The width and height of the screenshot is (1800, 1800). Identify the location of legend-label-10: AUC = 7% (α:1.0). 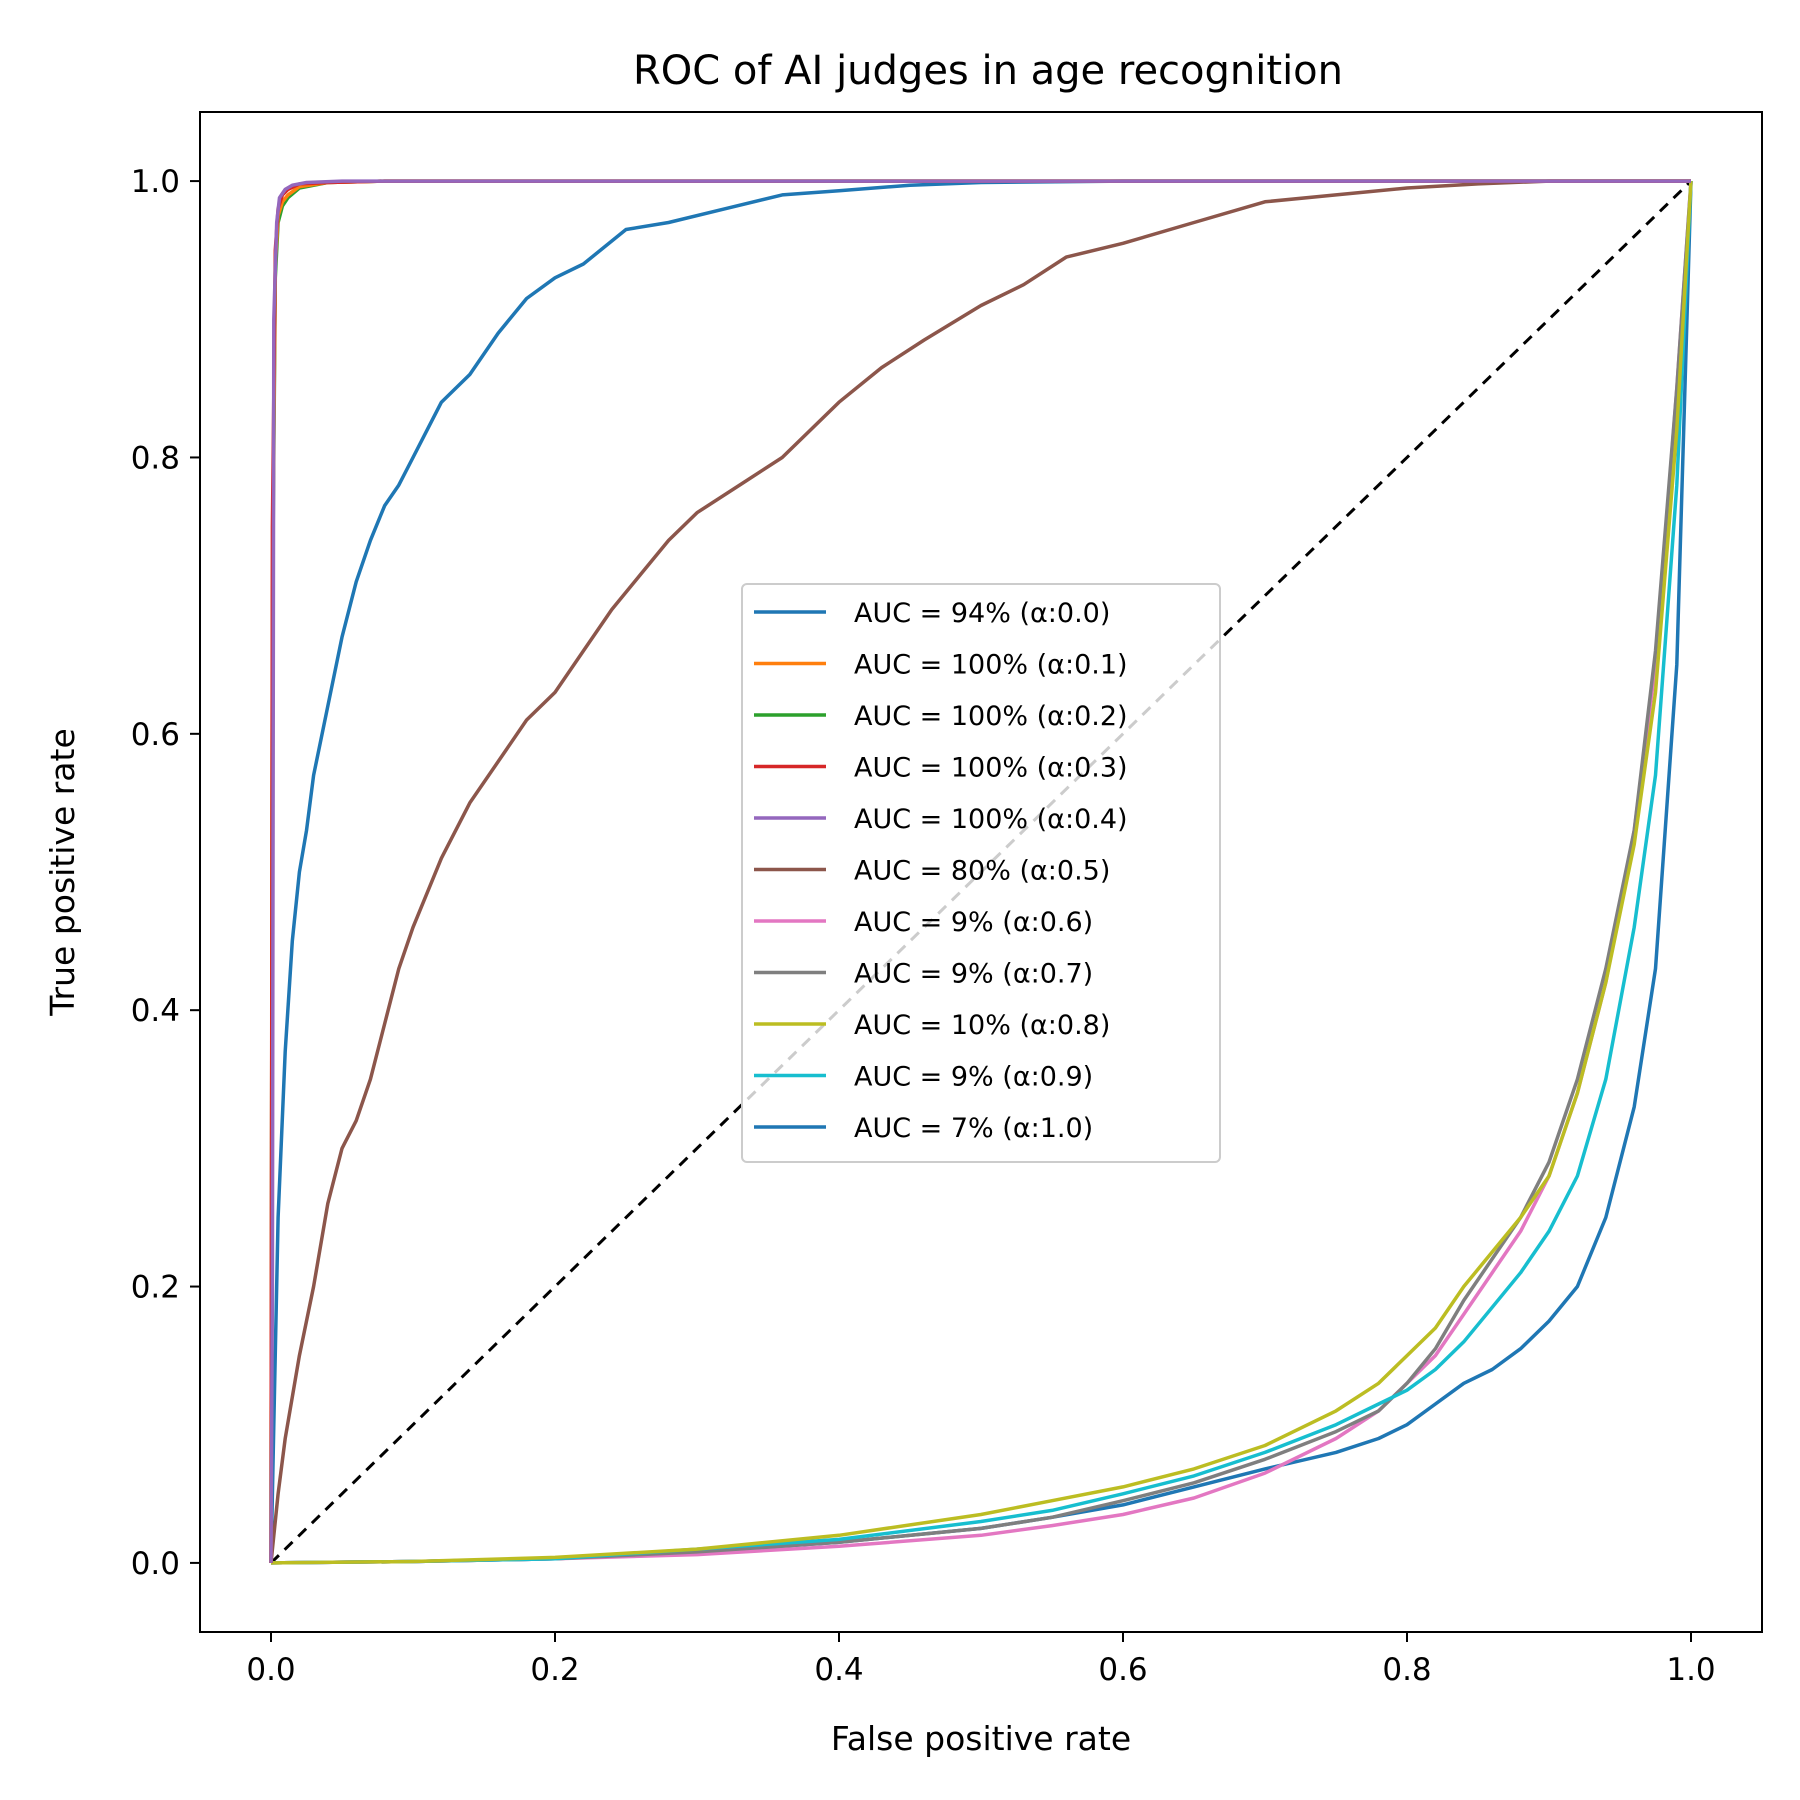
(973, 1128).